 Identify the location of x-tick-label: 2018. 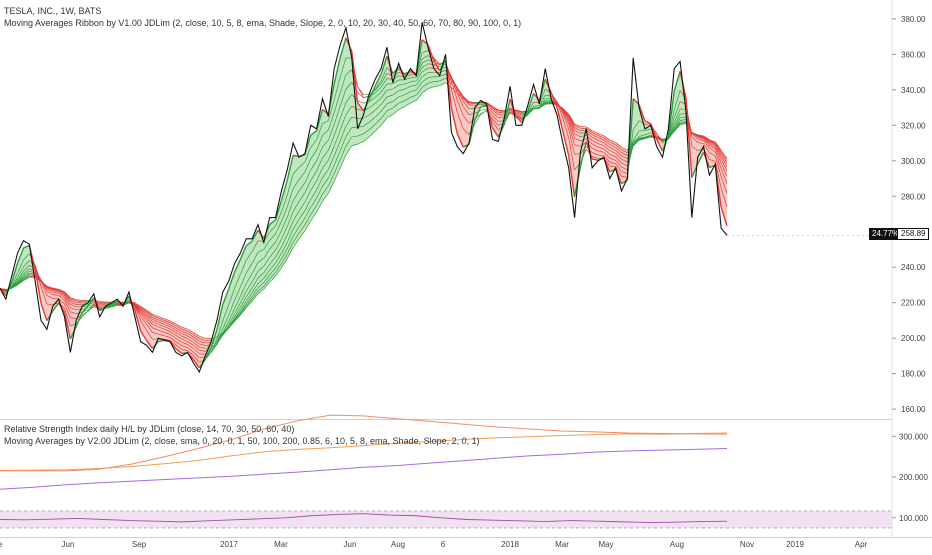
(510, 544).